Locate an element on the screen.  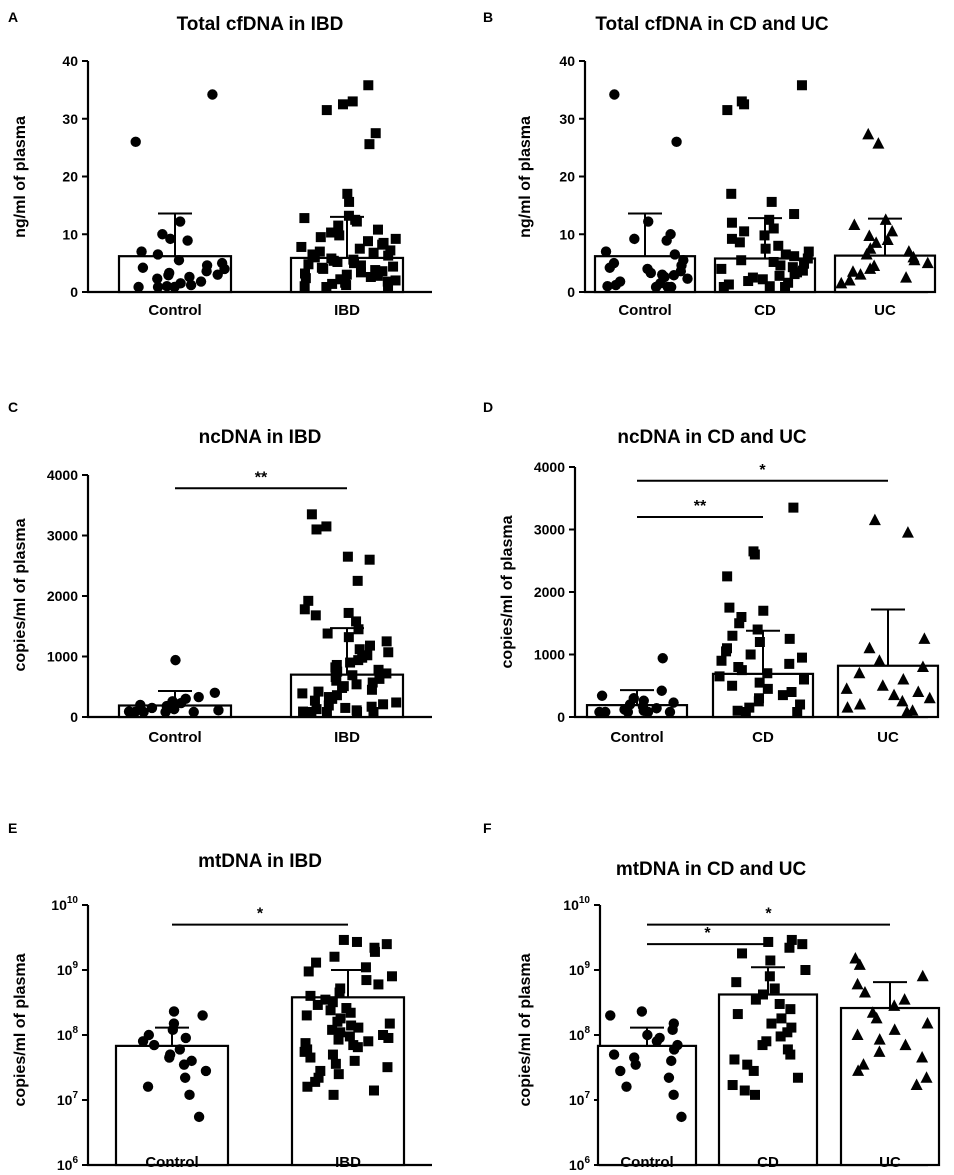
y-tick-label: 4000 is located at coordinates (62, 475).